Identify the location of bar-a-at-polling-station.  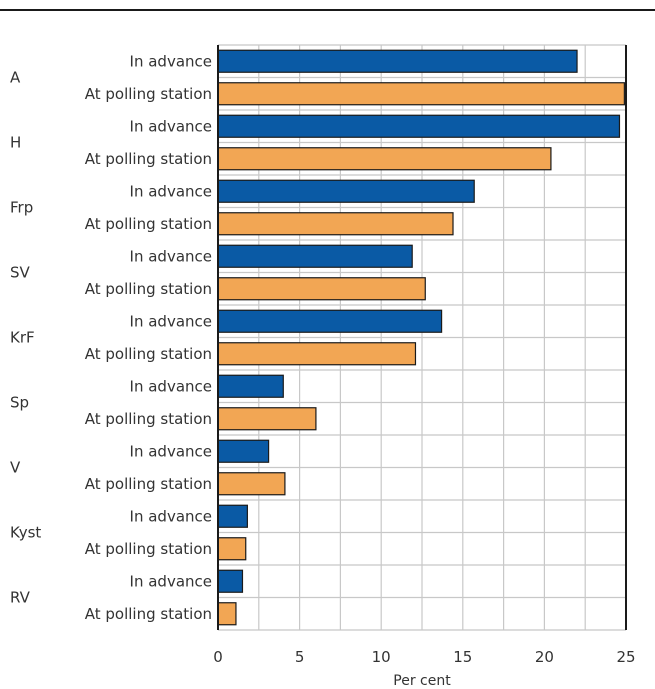
(421, 94).